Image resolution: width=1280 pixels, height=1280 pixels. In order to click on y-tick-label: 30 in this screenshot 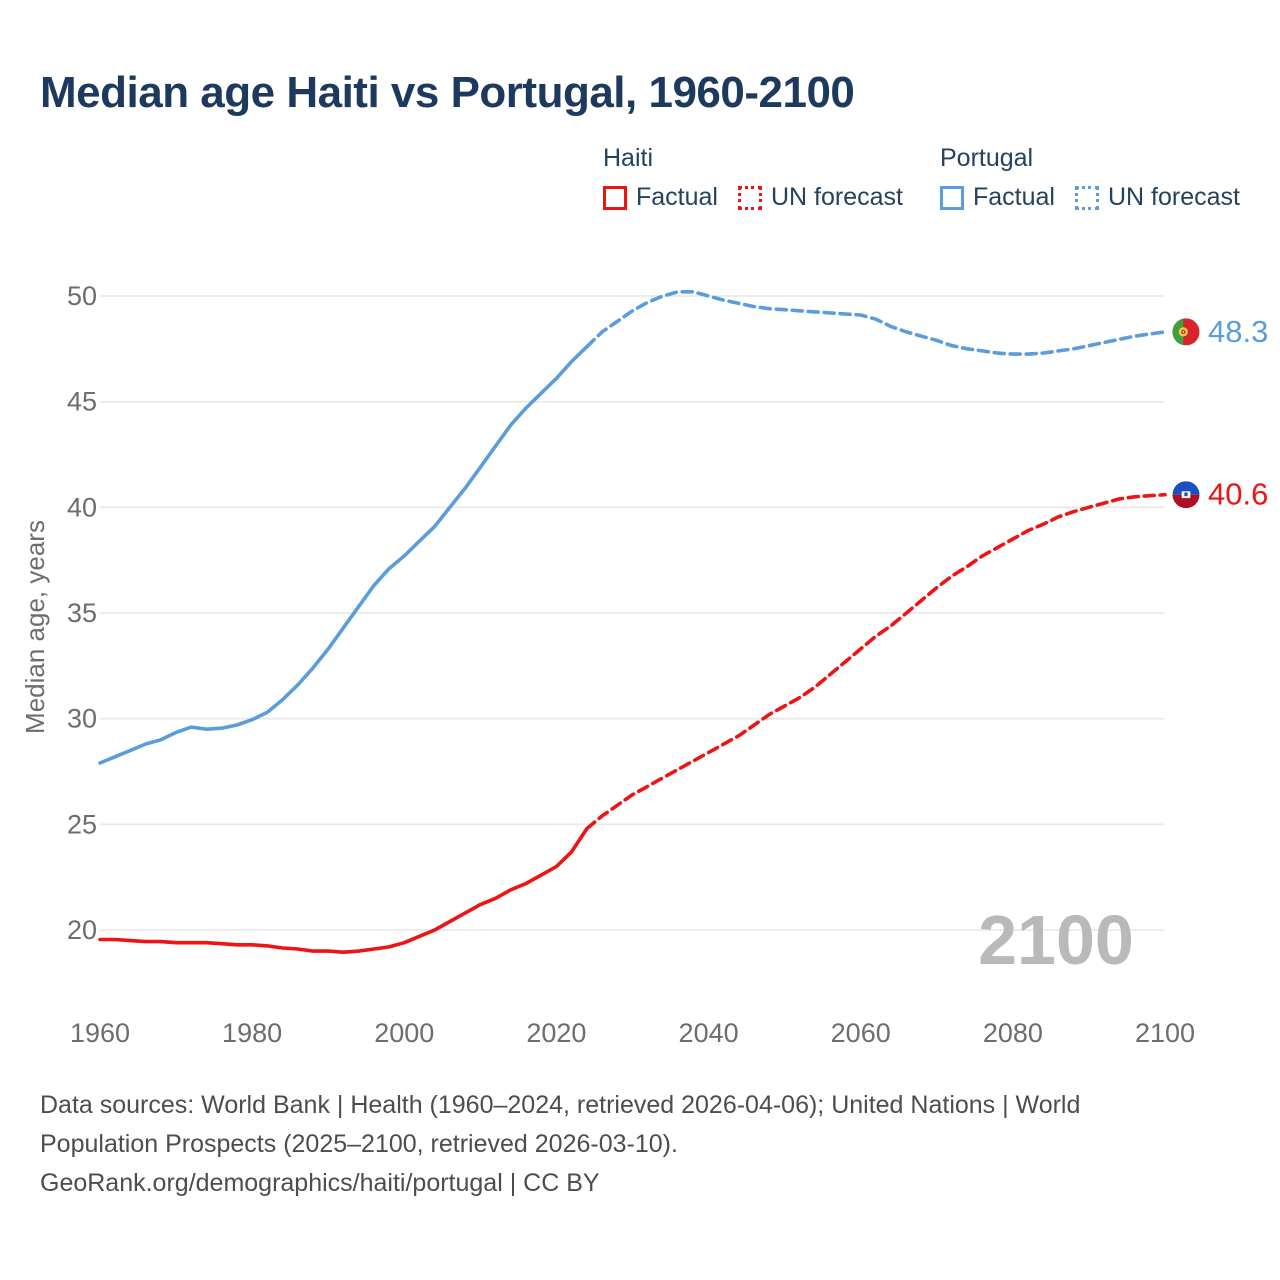, I will do `click(82, 719)`.